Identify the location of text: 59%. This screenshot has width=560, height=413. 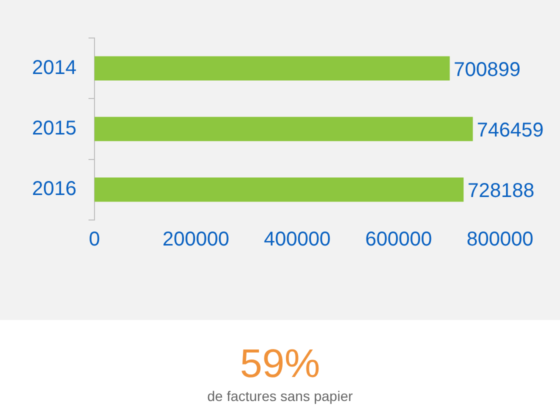
(280, 364).